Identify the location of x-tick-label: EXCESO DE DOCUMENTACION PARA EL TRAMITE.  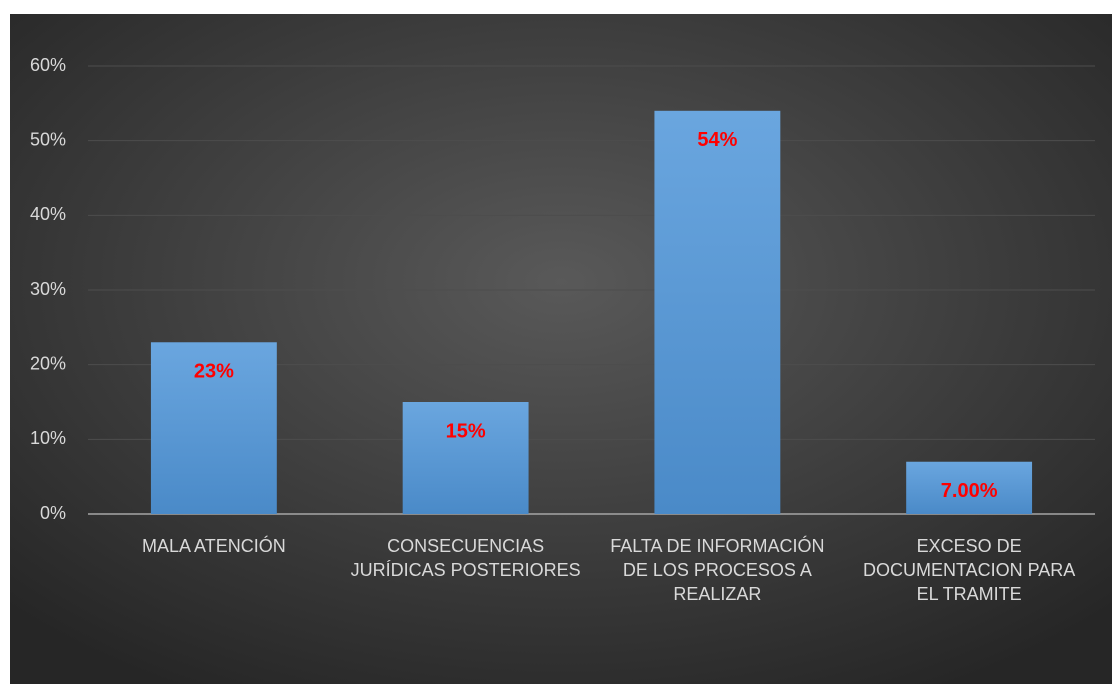
(969, 570).